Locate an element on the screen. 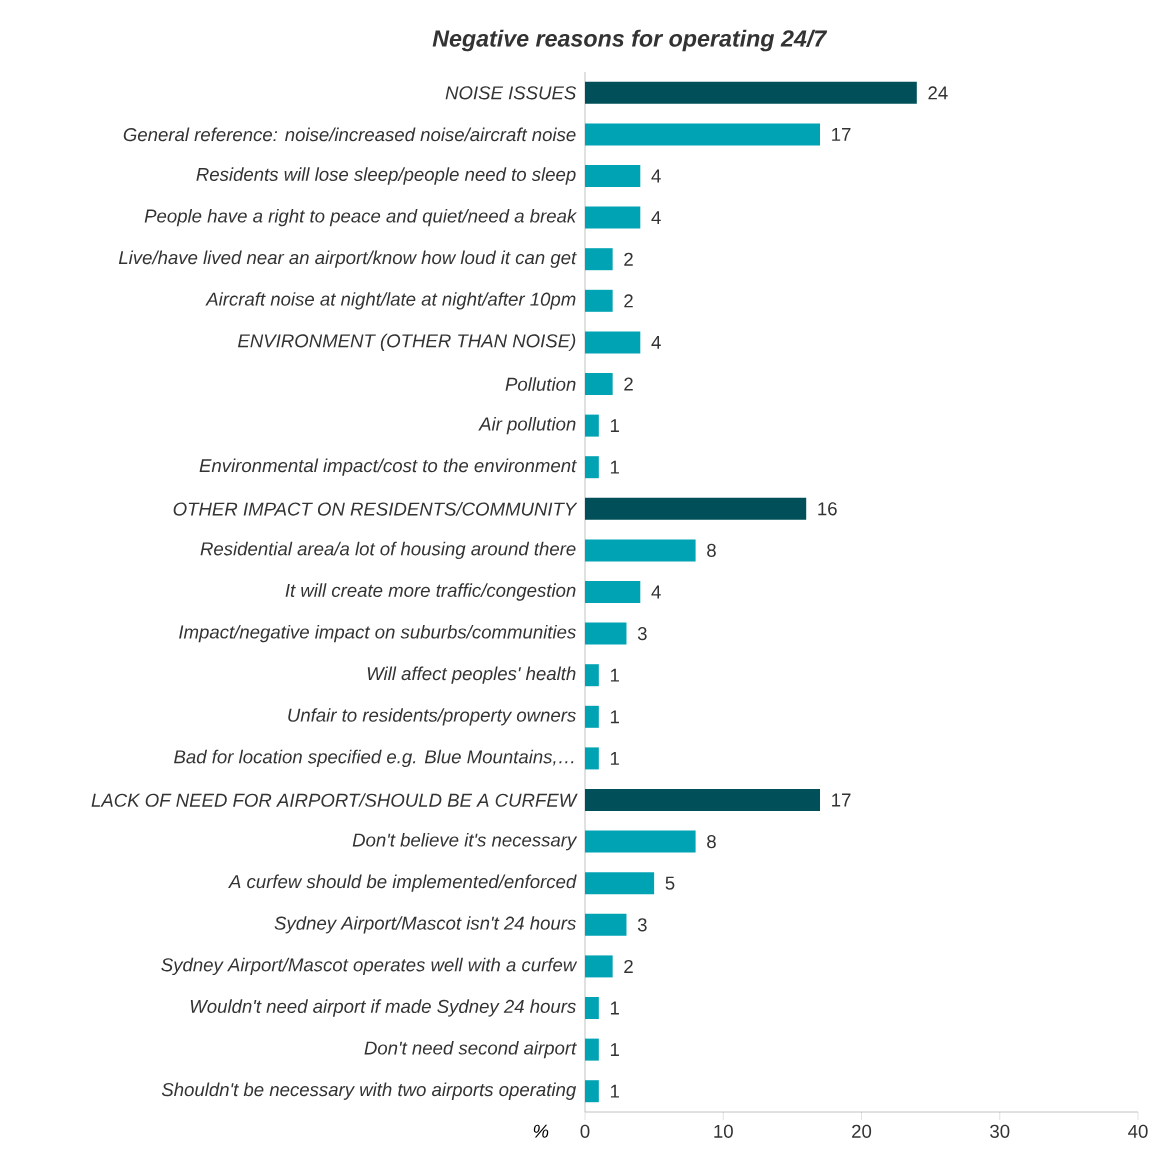 This screenshot has width=1165, height=1158. y-tick-label: Sydney Airport/Mascot operates well with a curfew is located at coordinates (369, 966).